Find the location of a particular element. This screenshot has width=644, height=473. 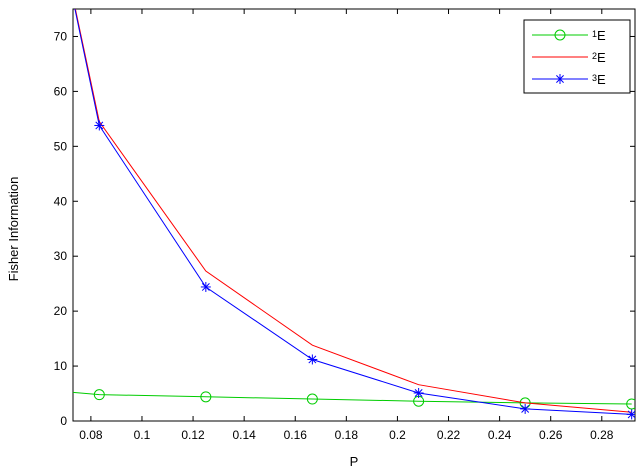

y-axis-label: Fisher Information is located at coordinates (13, 229).